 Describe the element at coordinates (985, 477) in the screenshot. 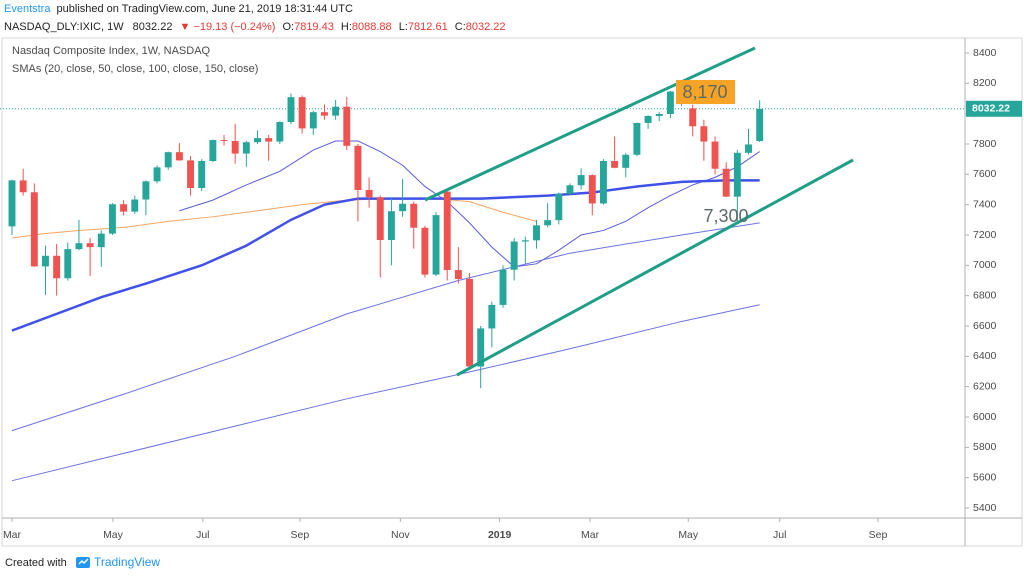

I see `y-tick-label: 5600` at that location.